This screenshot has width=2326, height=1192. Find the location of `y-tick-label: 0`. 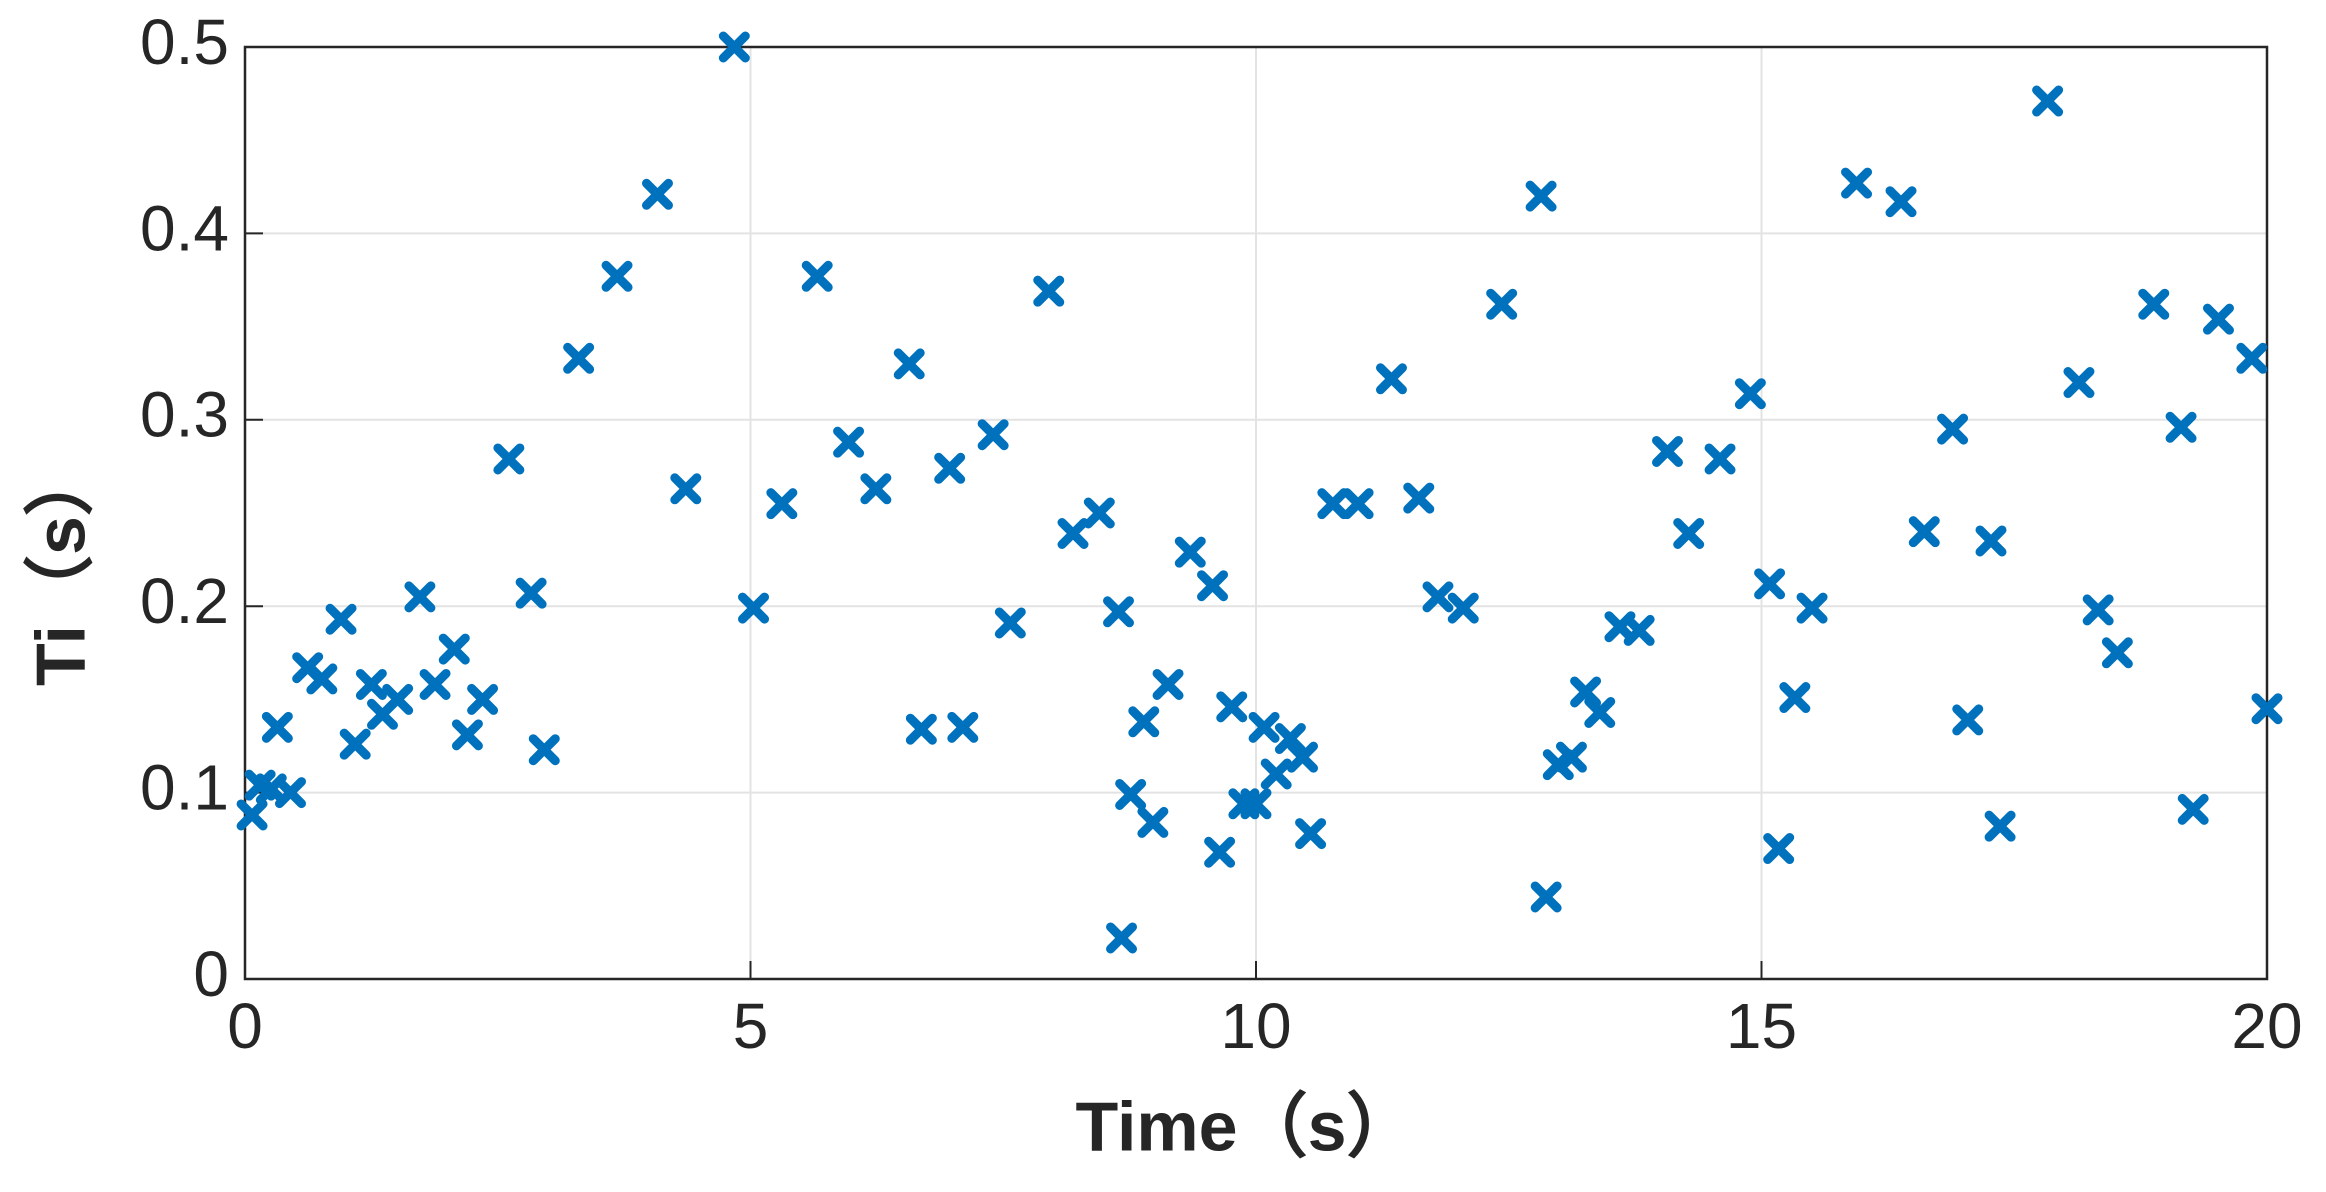

y-tick-label: 0 is located at coordinates (211, 974).